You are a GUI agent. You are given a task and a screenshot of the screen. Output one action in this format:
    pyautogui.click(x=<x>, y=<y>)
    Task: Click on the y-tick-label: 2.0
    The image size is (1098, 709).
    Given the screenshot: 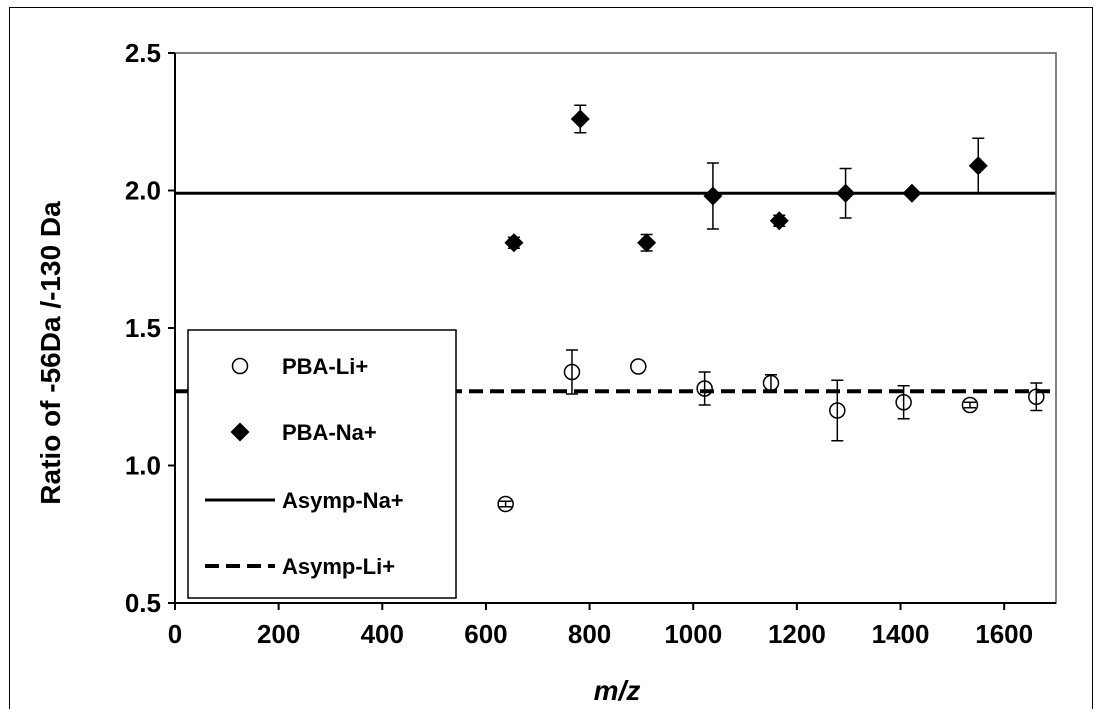 What is the action you would take?
    pyautogui.click(x=143, y=191)
    